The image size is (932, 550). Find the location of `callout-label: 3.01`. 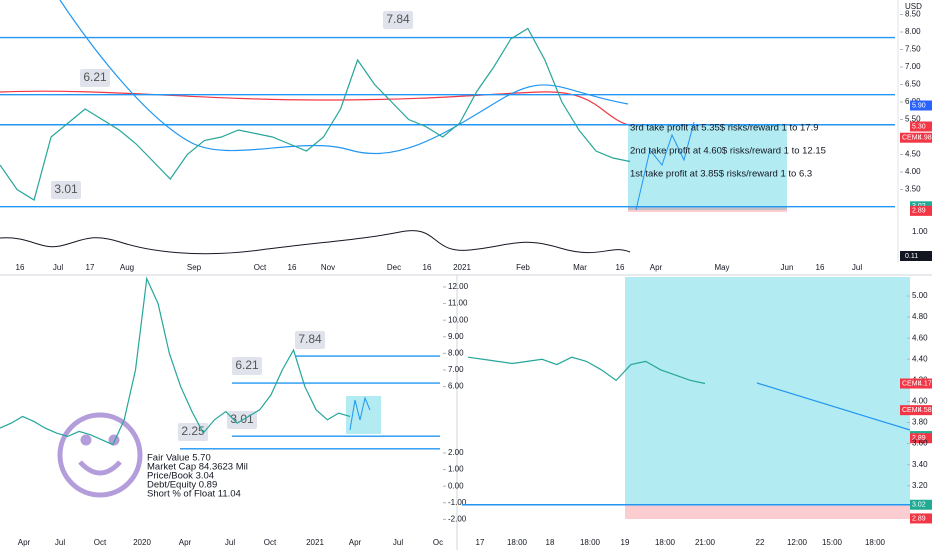

callout-label: 3.01 is located at coordinates (66, 189).